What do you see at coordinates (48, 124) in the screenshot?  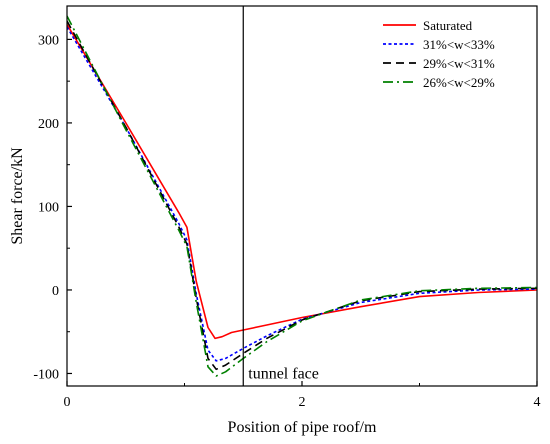 I see `y-tick-label: 200` at bounding box center [48, 124].